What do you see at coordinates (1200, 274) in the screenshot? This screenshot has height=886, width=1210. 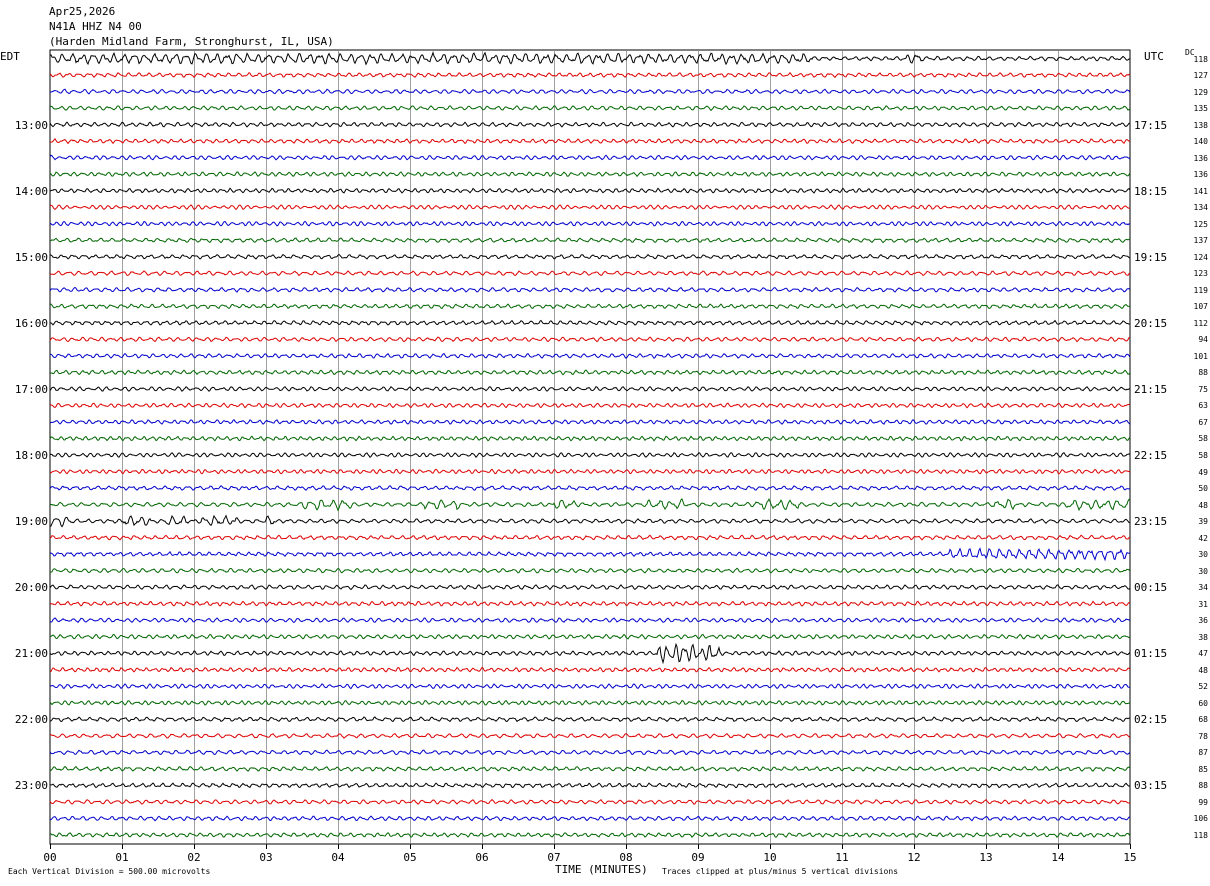 I see `dc-value: 123` at bounding box center [1200, 274].